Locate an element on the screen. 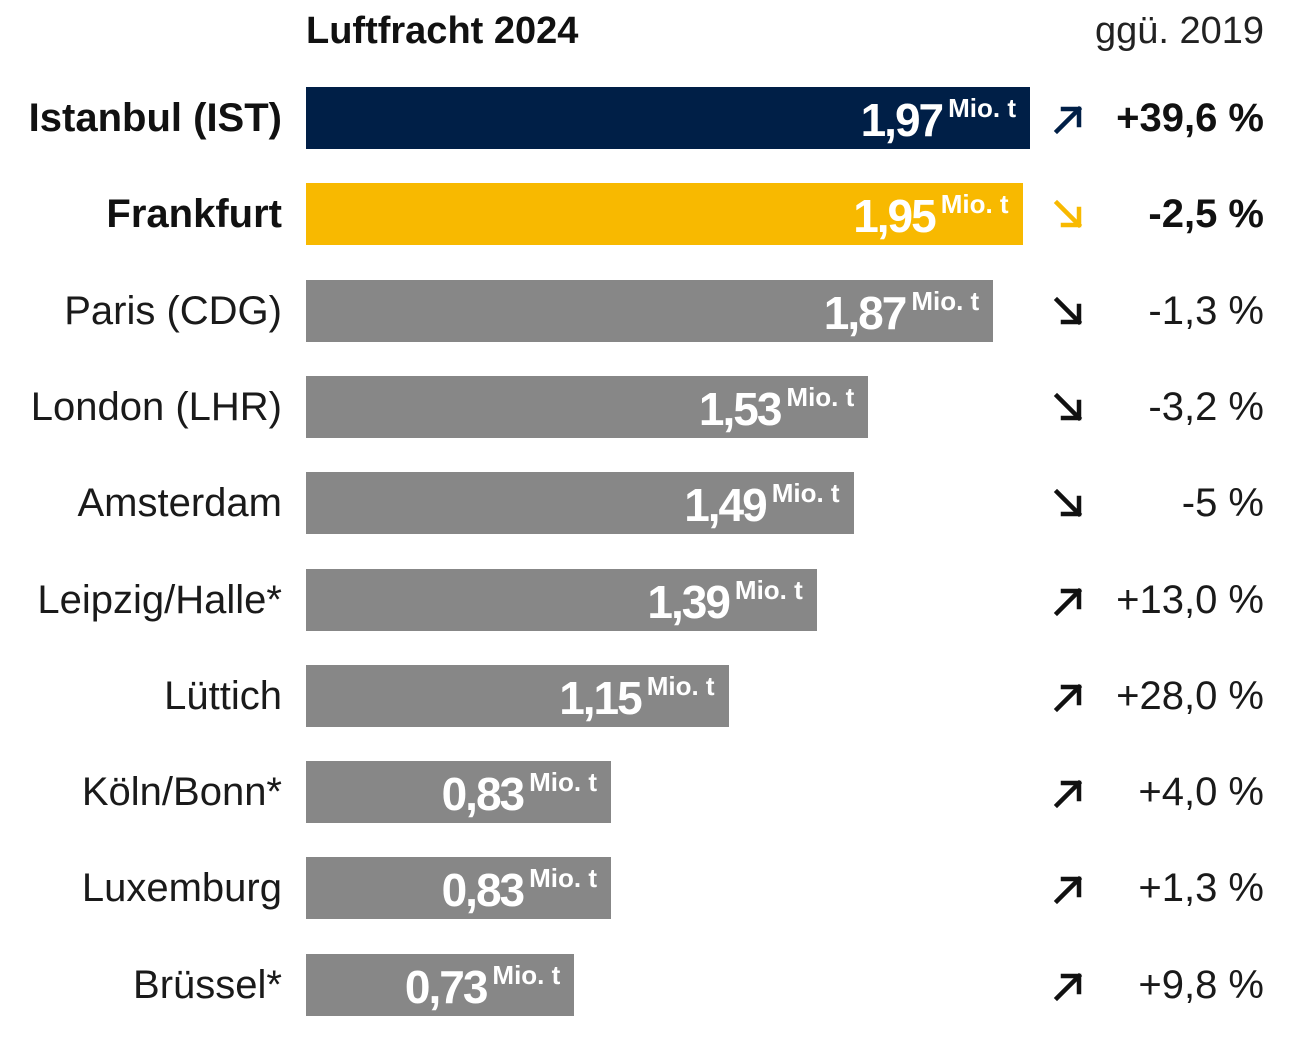  chart-row-paris-cdg: Paris (CDG) 1,87 Mio. t -1,3 % is located at coordinates (648, 311).